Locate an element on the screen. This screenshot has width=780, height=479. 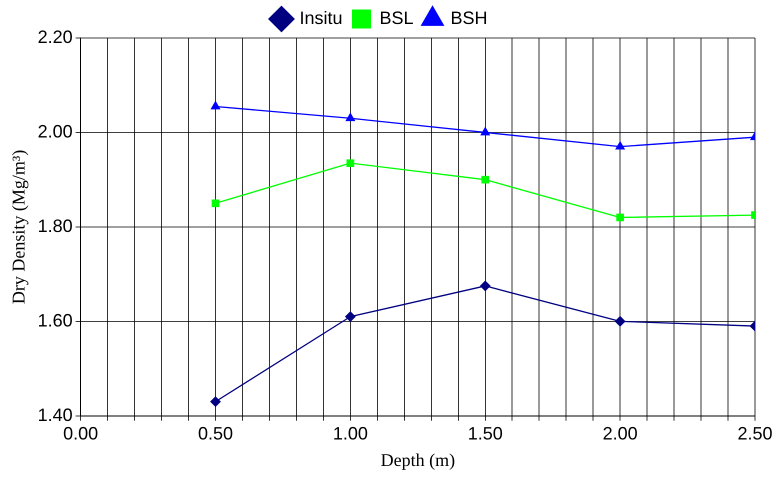
x-tick-label: 2.50 is located at coordinates (755, 434).